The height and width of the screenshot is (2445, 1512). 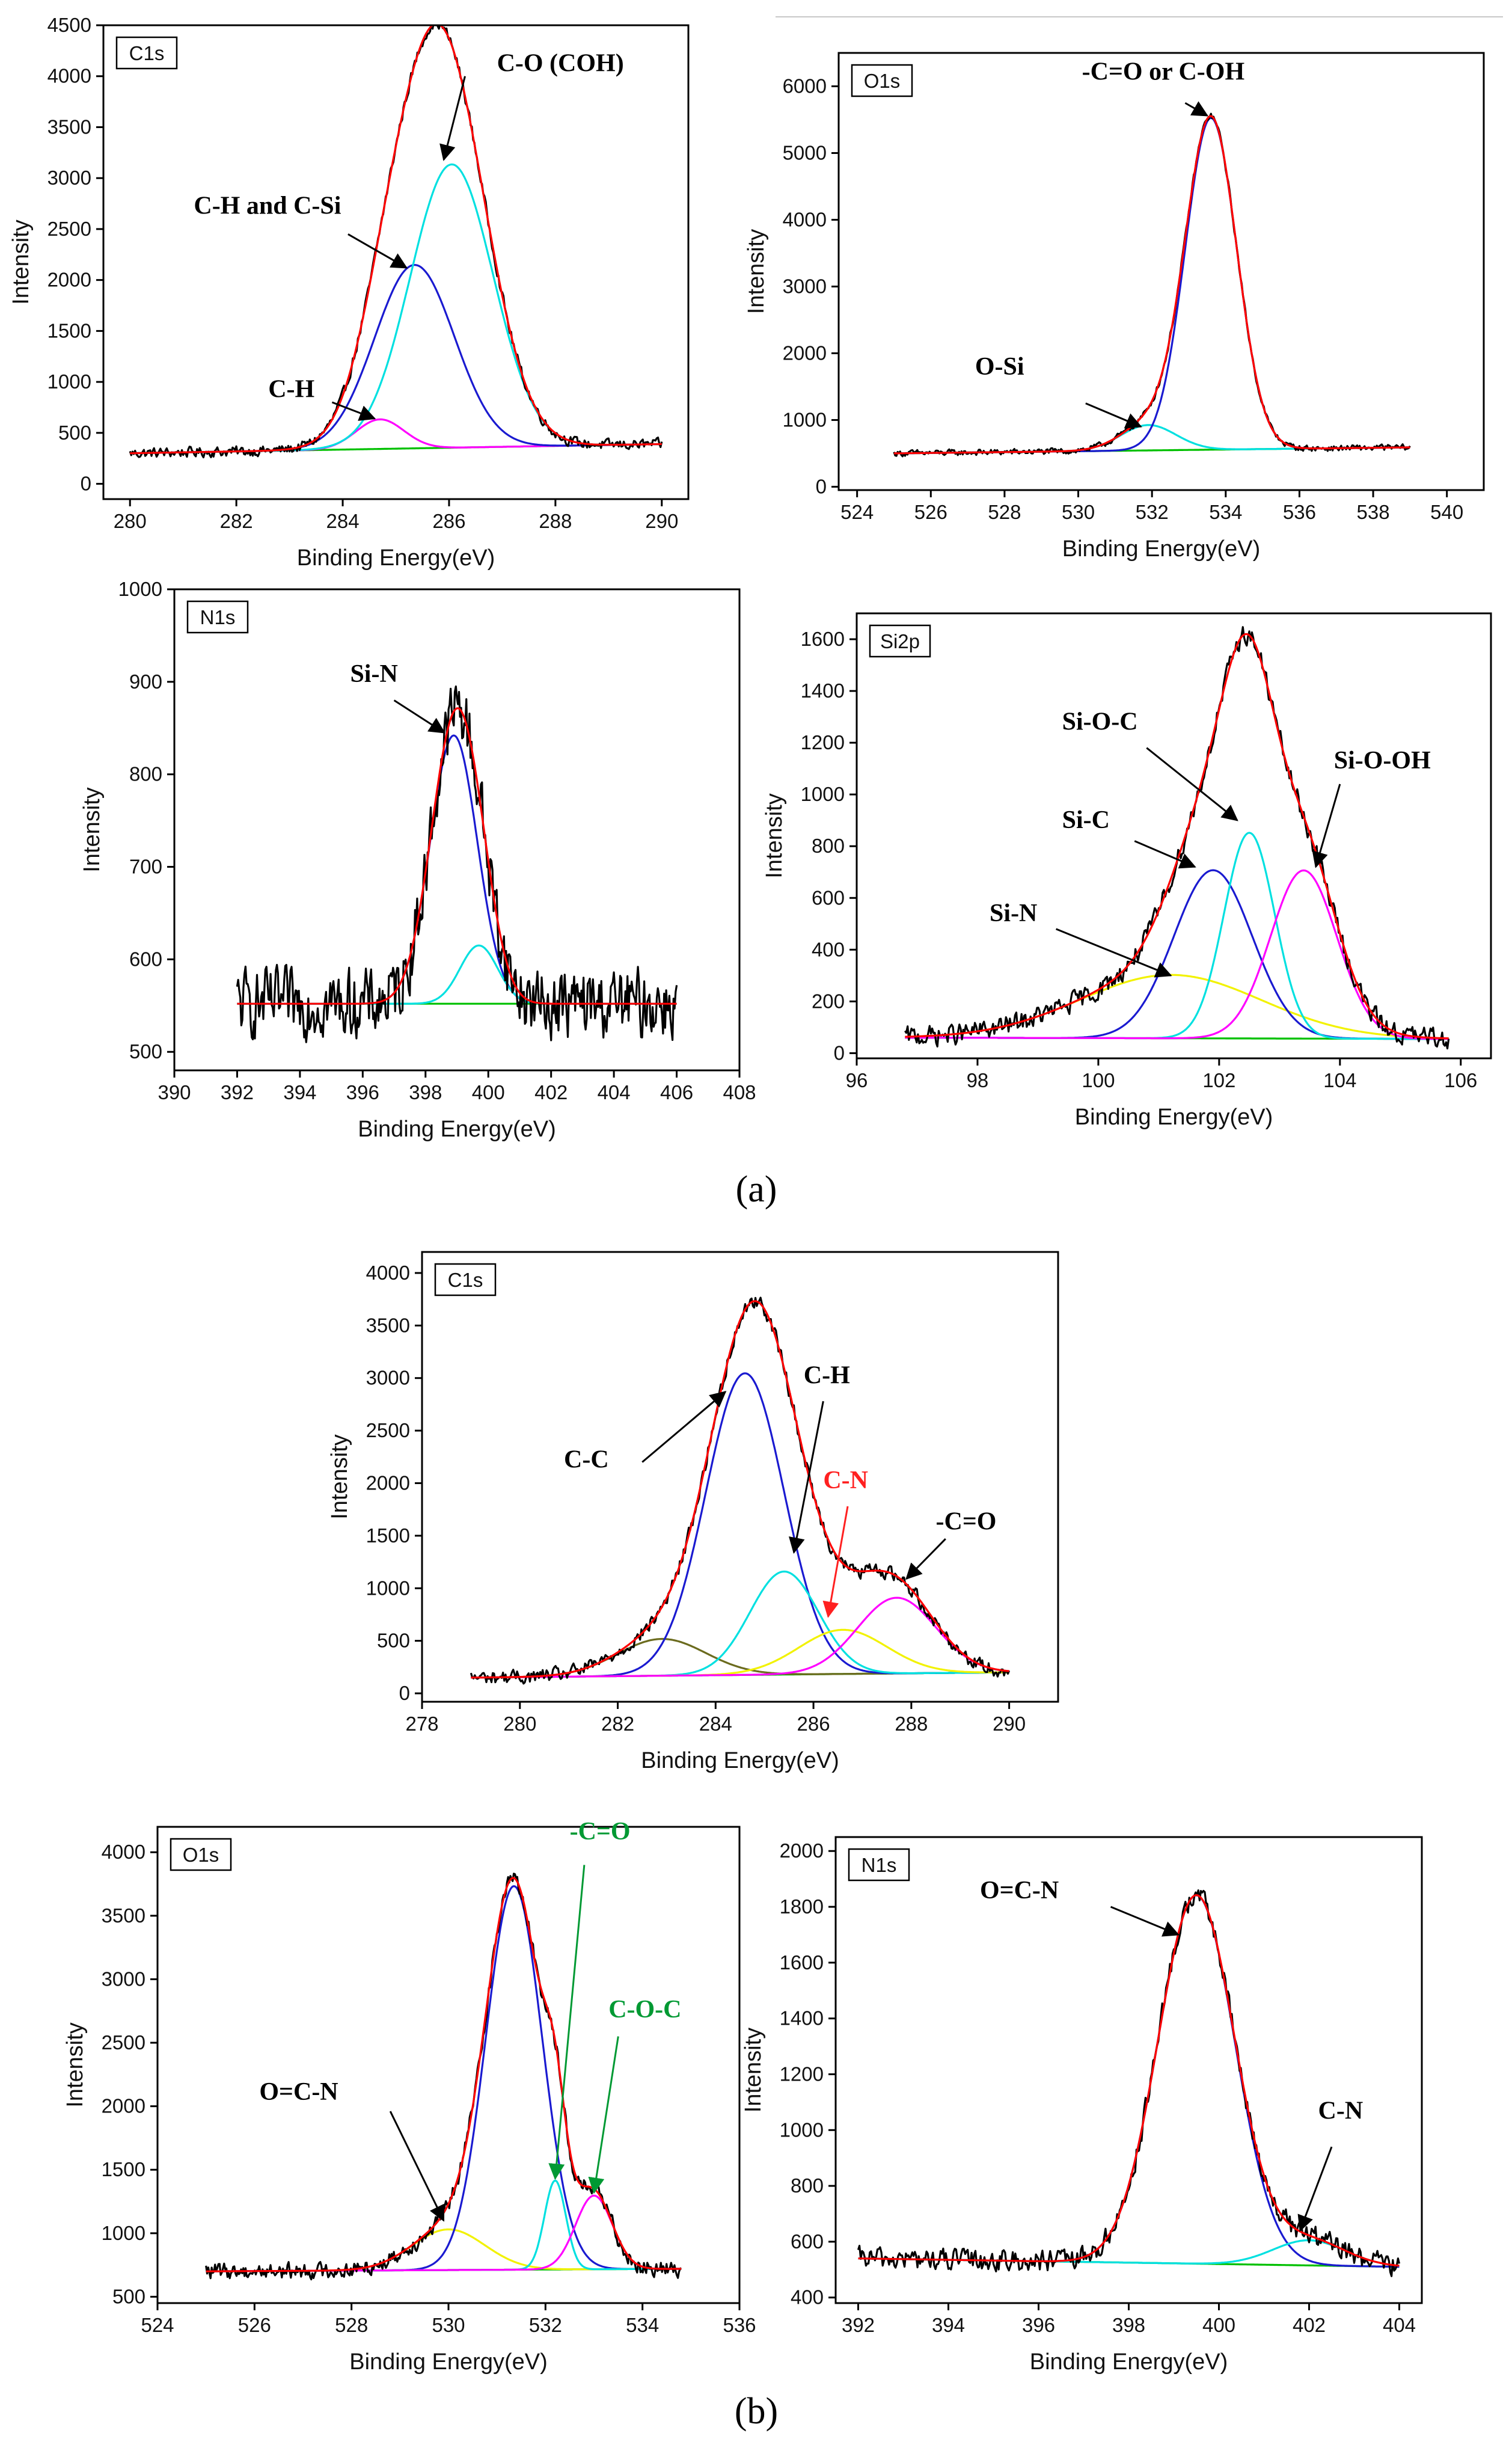 I want to click on x-tick-label: 98, so click(x=978, y=1080).